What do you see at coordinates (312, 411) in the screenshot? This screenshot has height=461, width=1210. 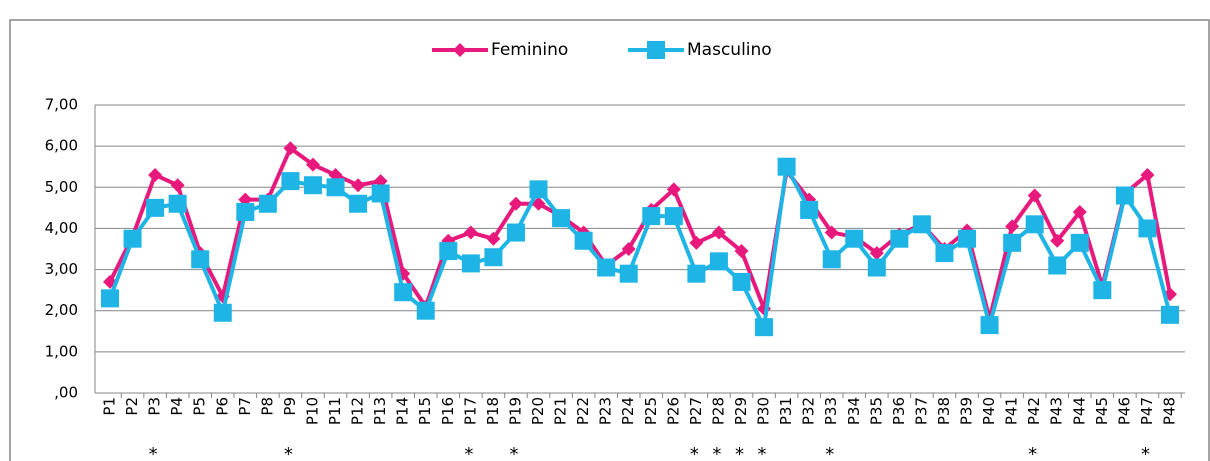 I see `x-tick-label: P10` at bounding box center [312, 411].